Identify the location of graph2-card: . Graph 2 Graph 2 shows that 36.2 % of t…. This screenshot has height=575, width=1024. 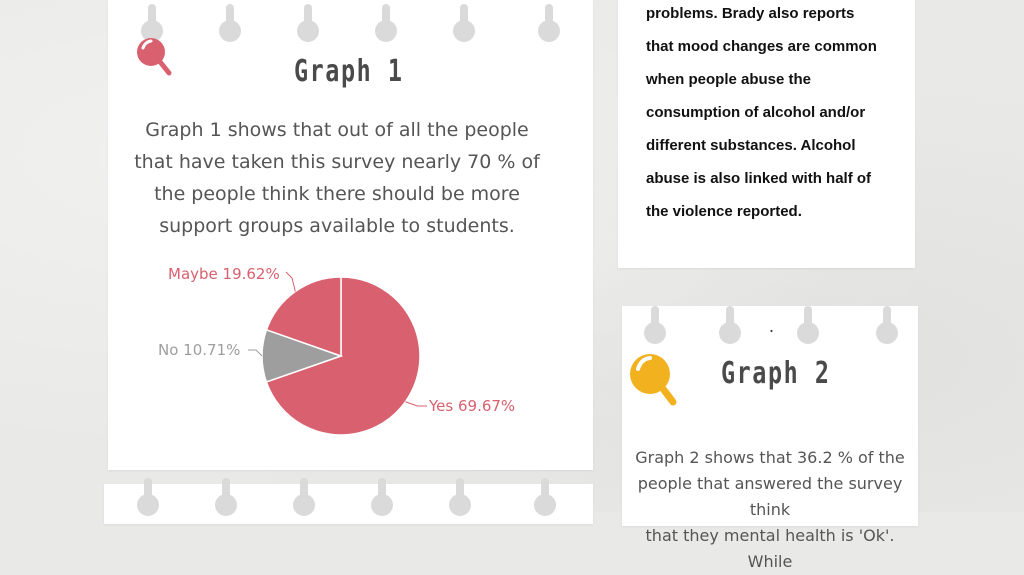
(770, 438).